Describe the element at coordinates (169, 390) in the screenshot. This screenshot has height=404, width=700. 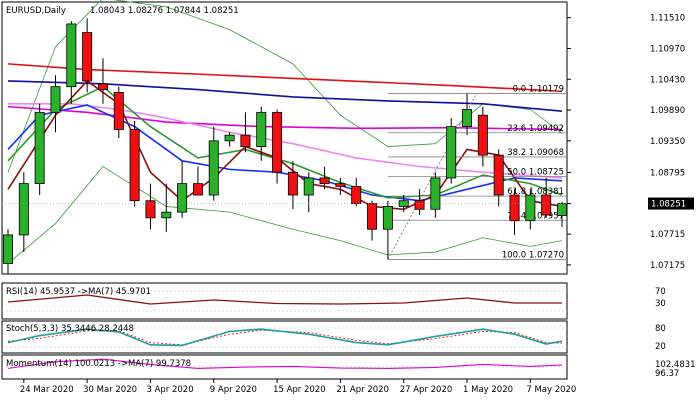
I see `date-tick-label-2: 3 Apr 2020` at that location.